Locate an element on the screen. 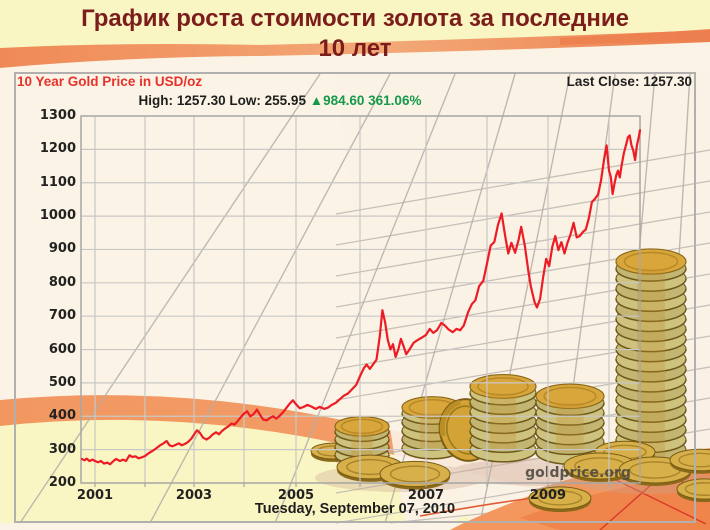 This screenshot has width=710, height=530. low-label: Low: is located at coordinates (245, 100).